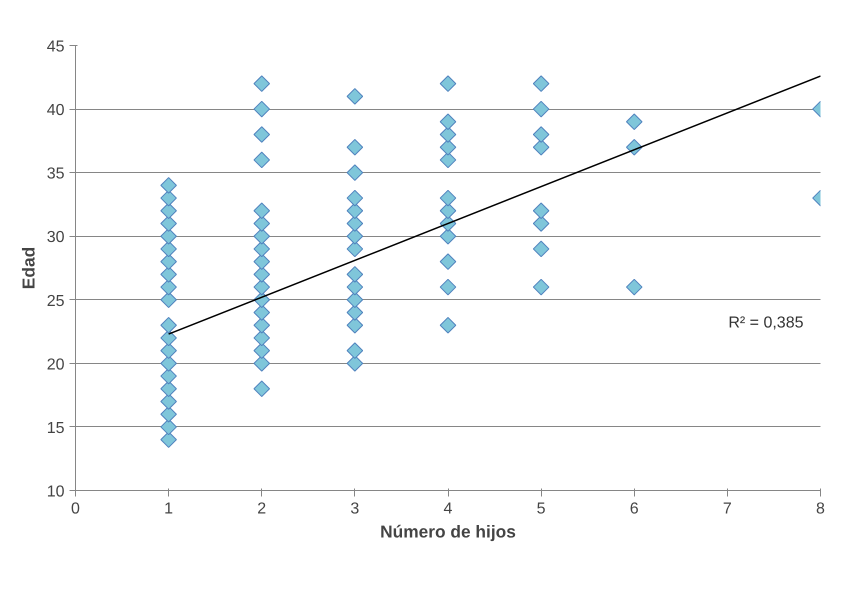  Describe the element at coordinates (55, 301) in the screenshot. I see `y-tick-label: 25` at that location.